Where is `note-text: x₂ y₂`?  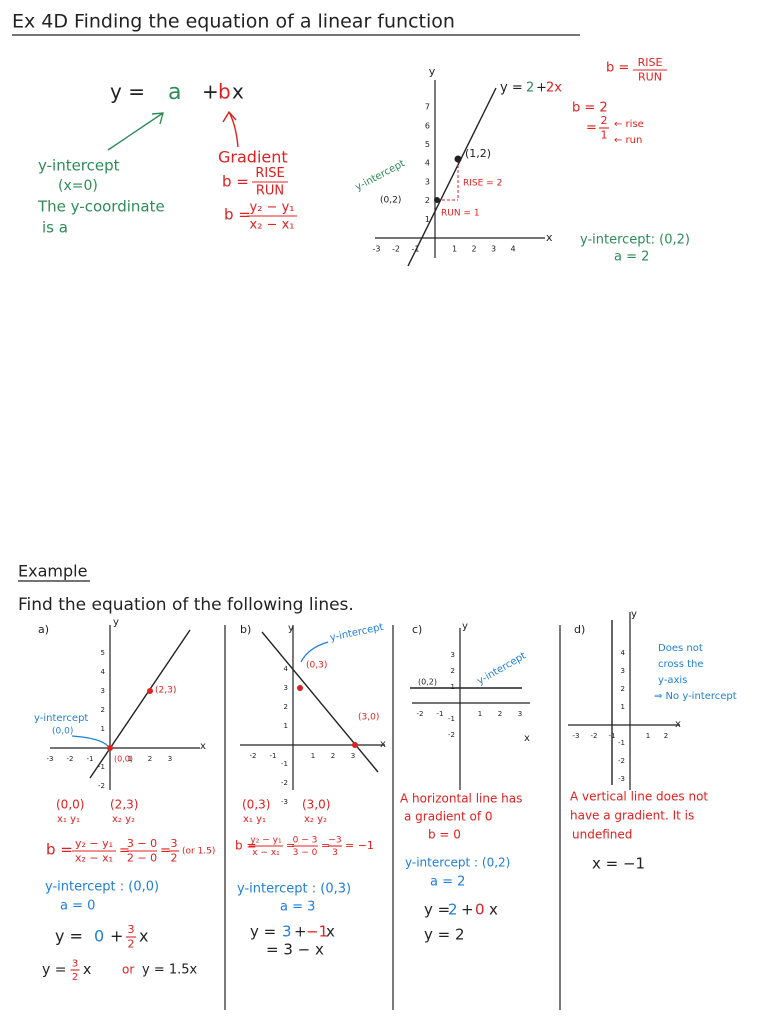 note-text: x₂ y₂ is located at coordinates (315, 819).